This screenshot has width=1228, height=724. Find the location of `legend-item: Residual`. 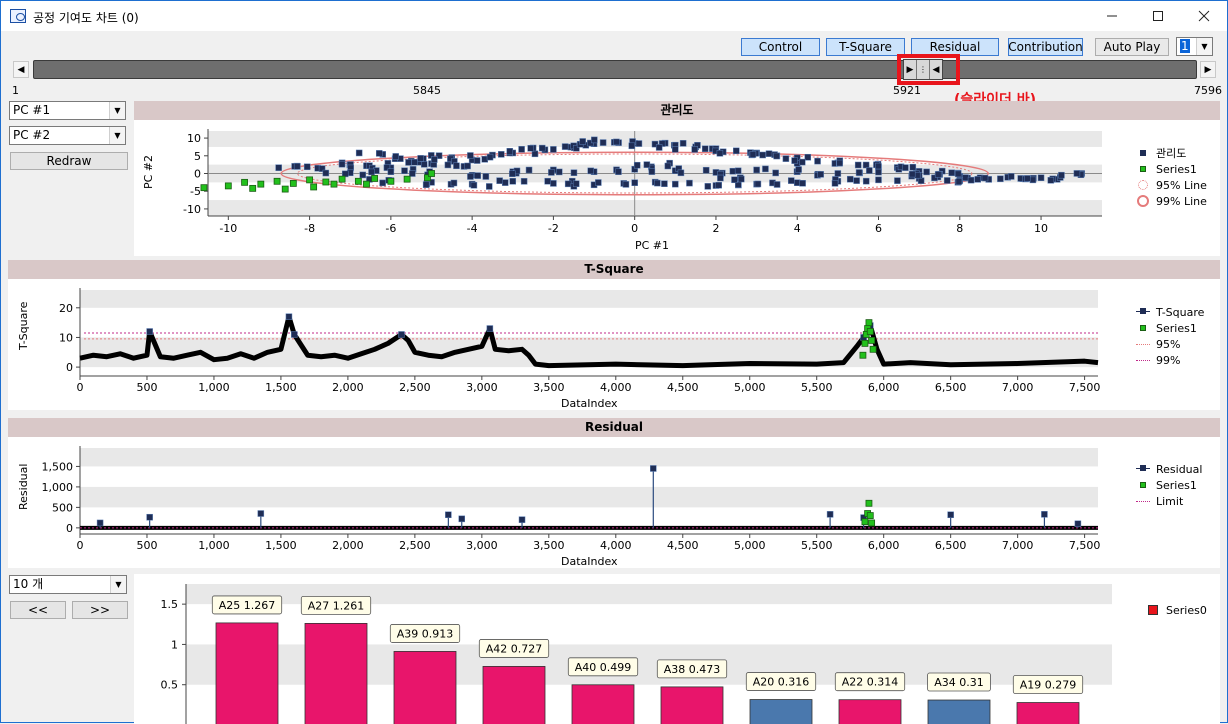

legend-item: Residual is located at coordinates (1169, 469).